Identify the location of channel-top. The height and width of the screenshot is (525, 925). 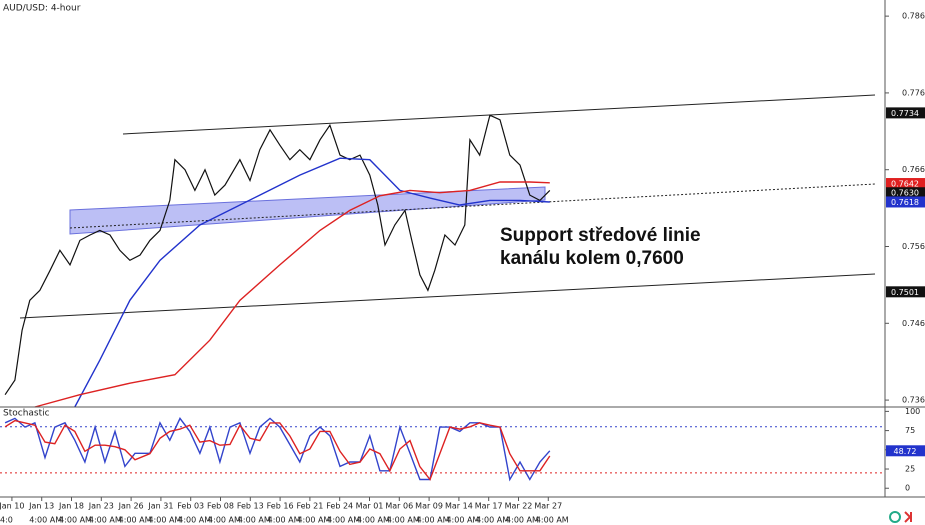
(499, 114).